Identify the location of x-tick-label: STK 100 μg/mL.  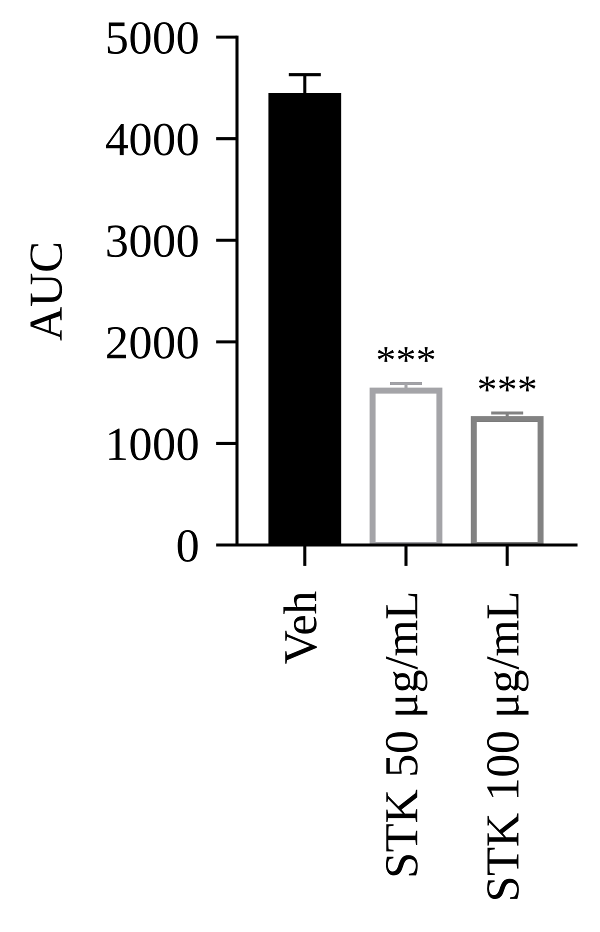
(508, 746).